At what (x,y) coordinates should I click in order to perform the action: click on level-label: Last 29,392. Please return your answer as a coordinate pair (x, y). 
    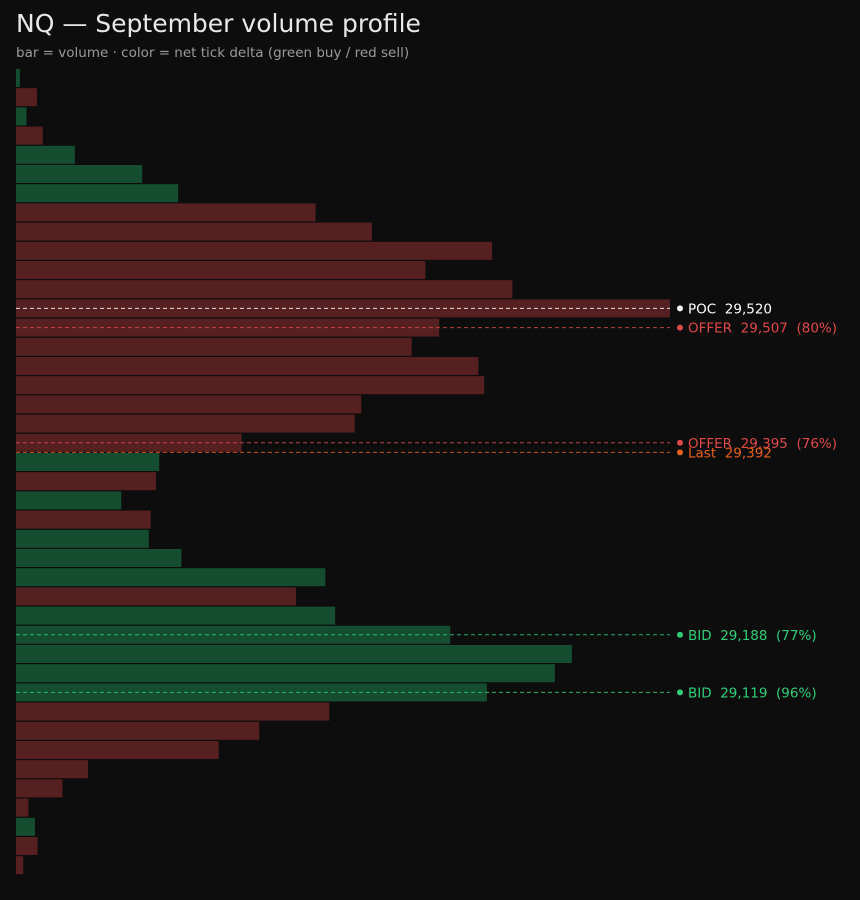
    Looking at the image, I should click on (730, 453).